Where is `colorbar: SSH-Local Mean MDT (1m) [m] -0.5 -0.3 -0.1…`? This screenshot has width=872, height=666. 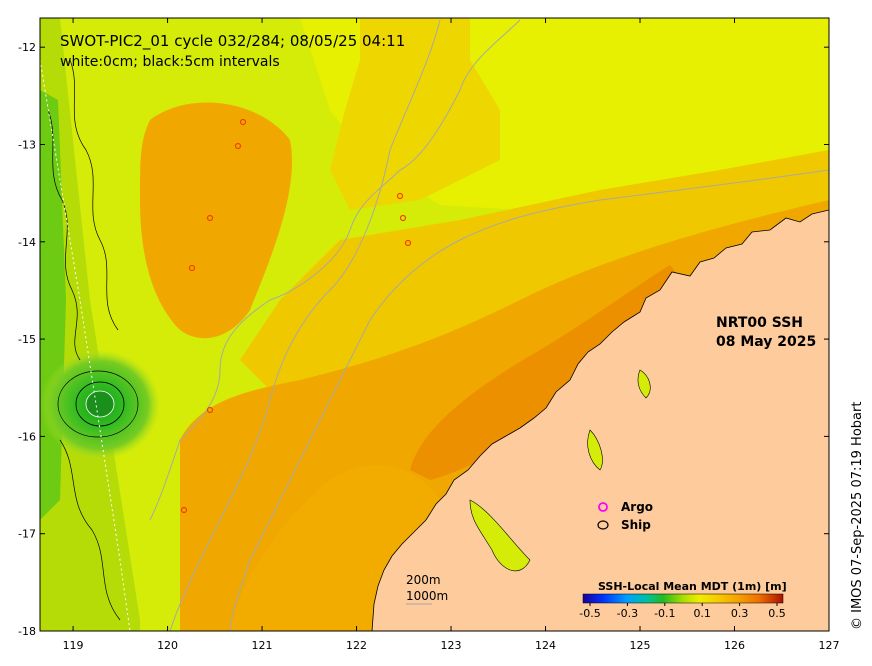
colorbar: SSH-Local Mean MDT (1m) [m] -0.5 -0.3 -0.1… is located at coordinates (682, 600).